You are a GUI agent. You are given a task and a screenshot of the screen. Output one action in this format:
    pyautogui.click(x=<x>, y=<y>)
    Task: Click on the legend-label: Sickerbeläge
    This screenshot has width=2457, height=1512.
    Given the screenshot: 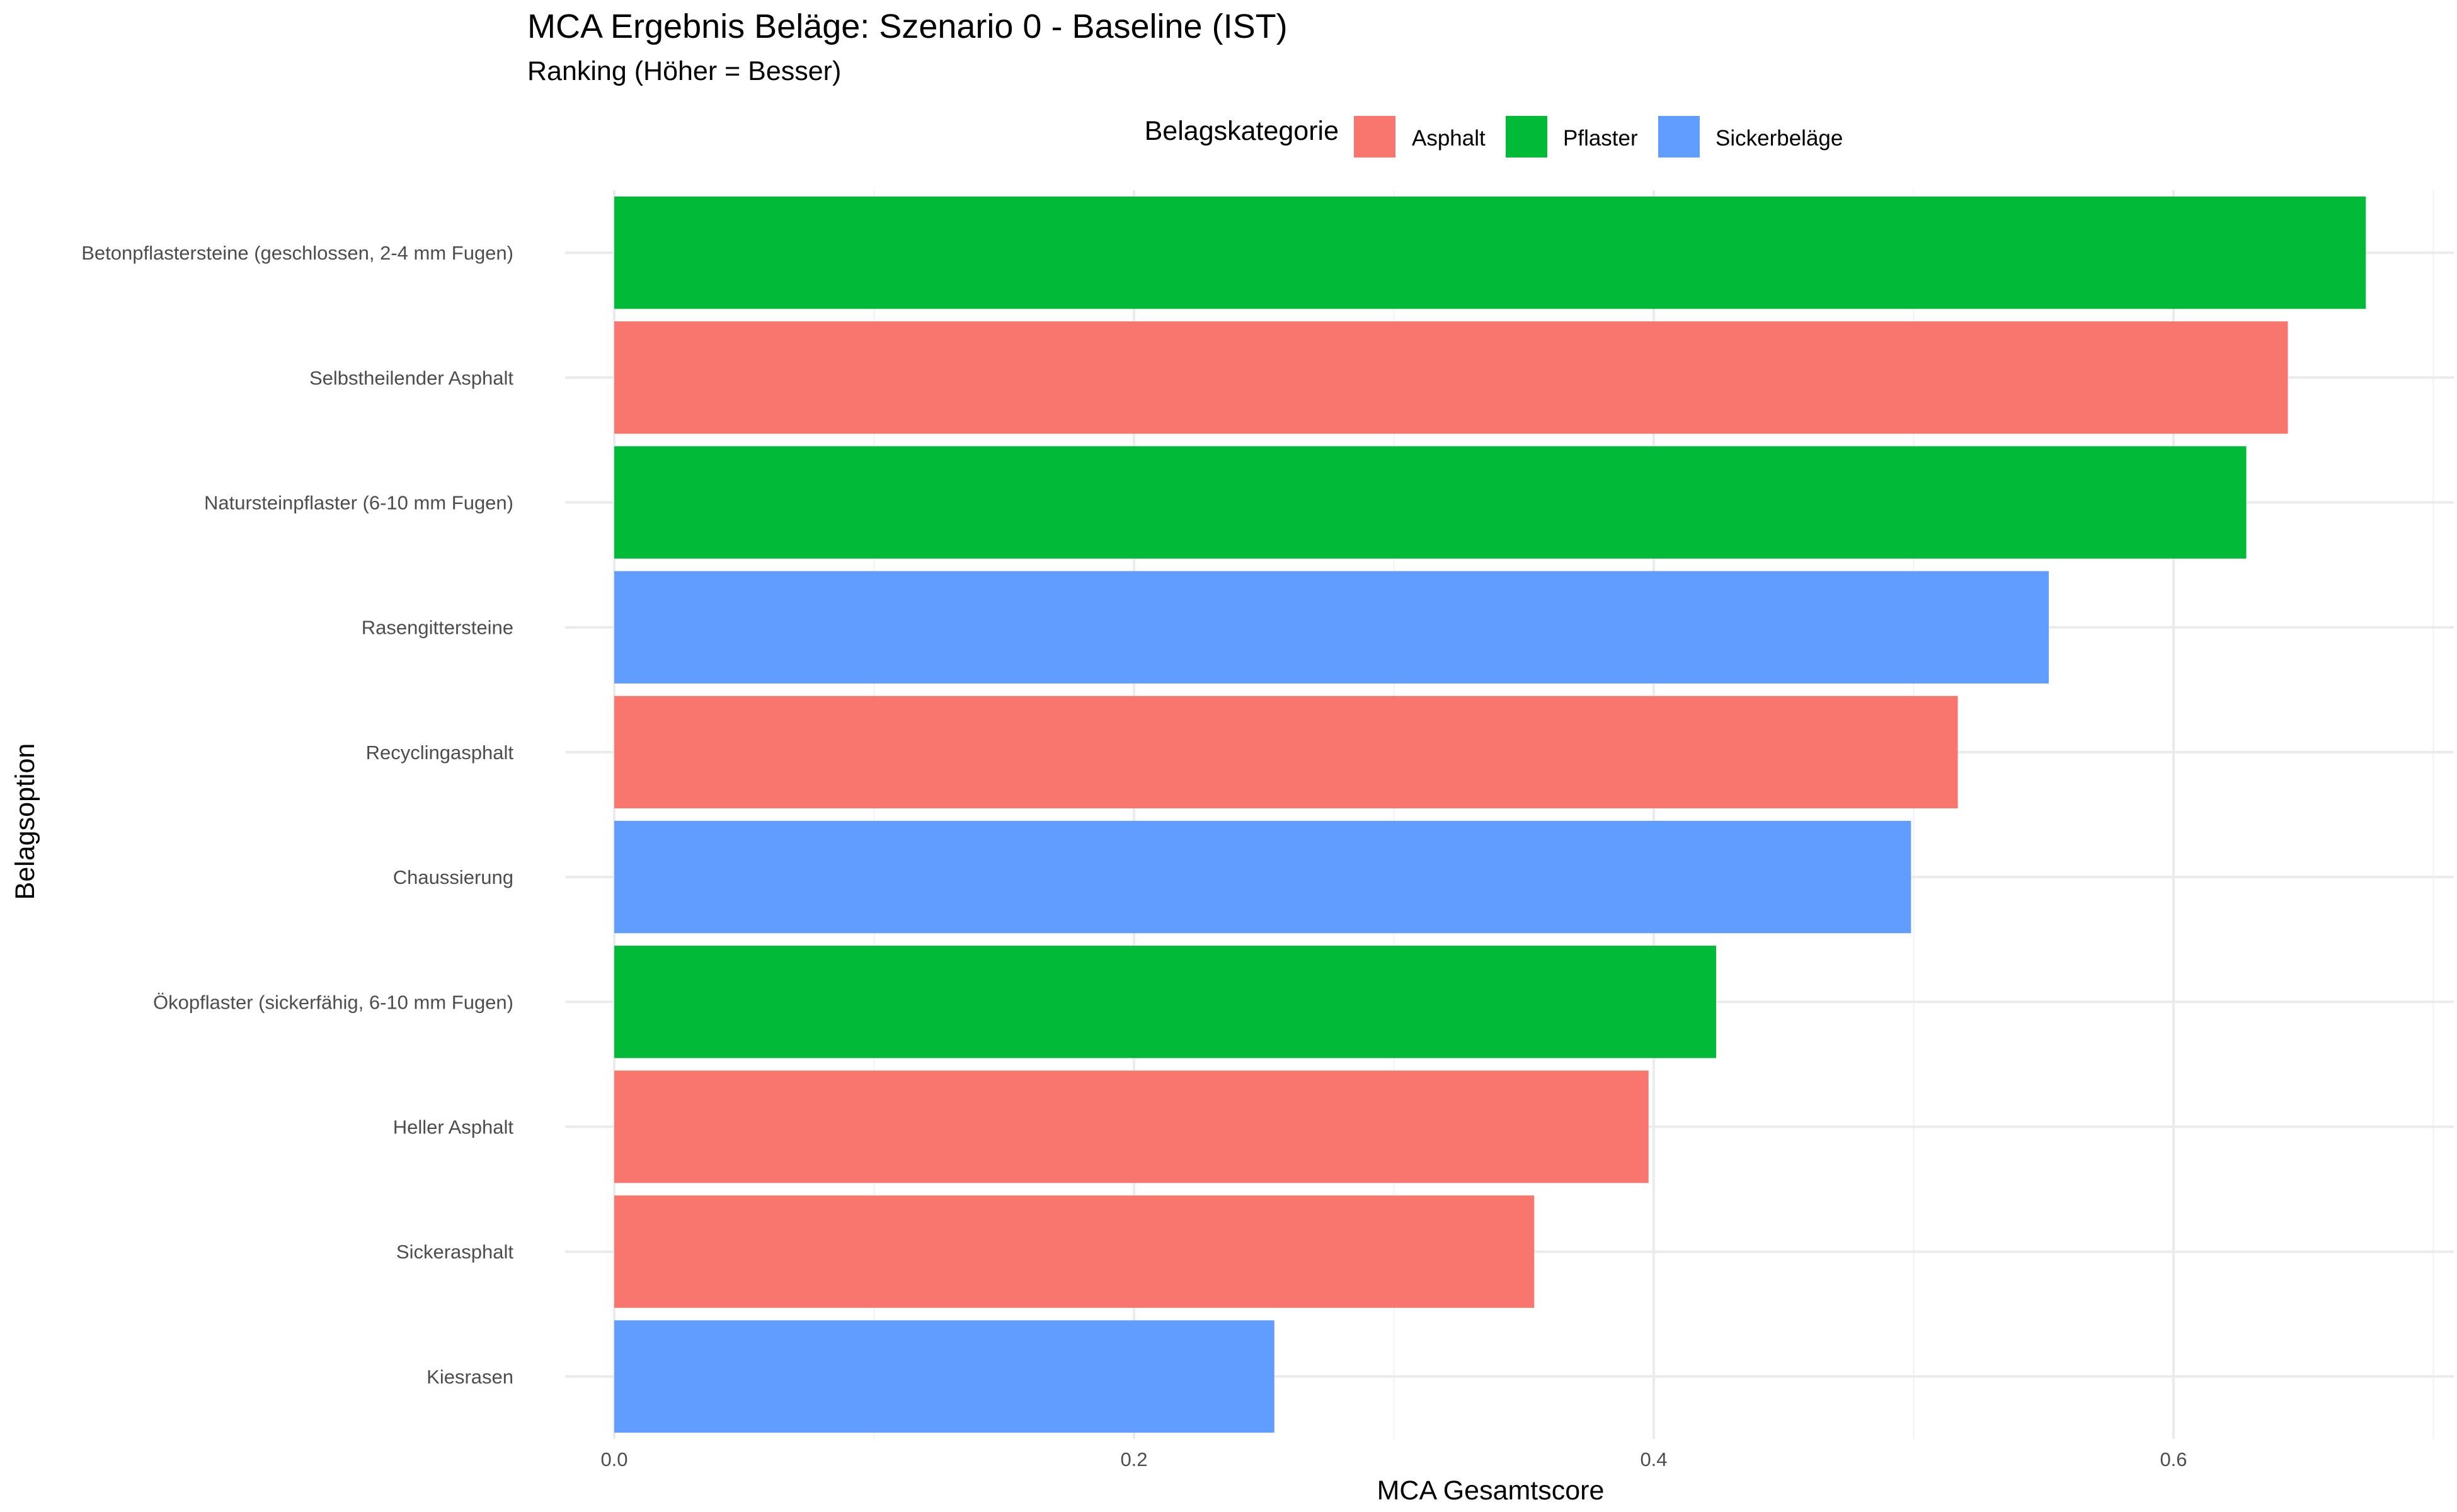 What is the action you would take?
    pyautogui.click(x=1779, y=138)
    